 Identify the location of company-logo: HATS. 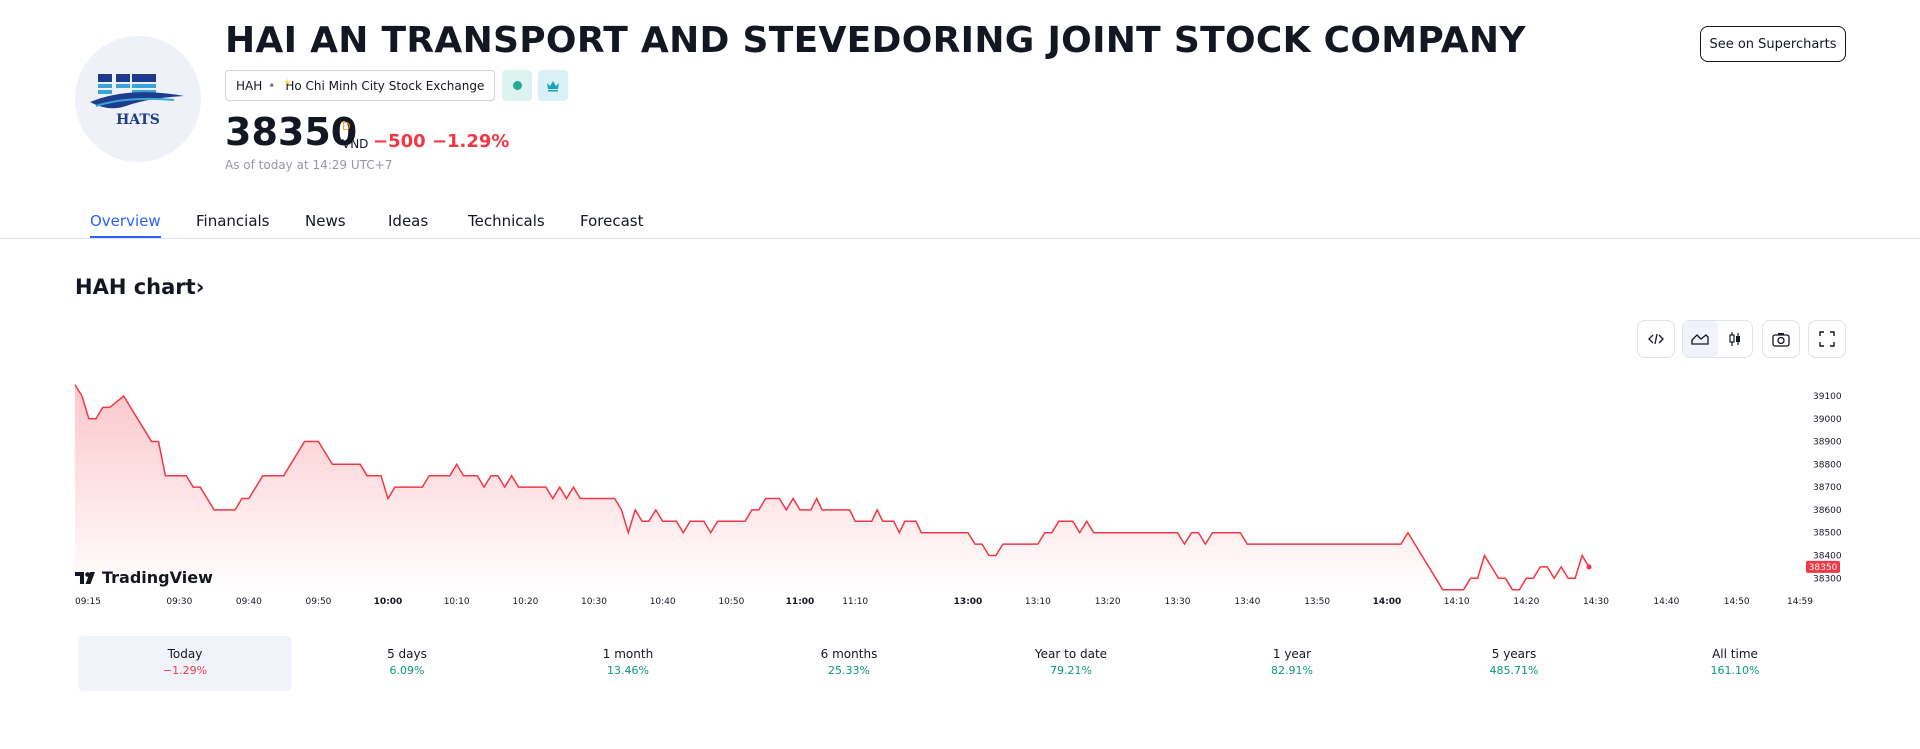
(138, 99).